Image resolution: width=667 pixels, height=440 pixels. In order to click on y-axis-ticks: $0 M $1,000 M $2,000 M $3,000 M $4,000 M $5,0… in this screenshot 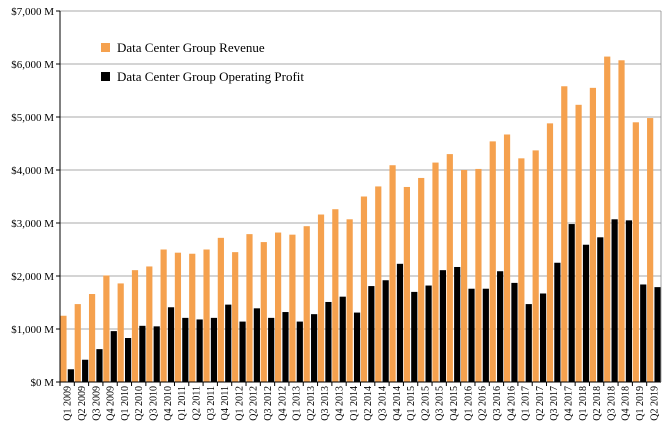, I will do `click(35, 197)`.